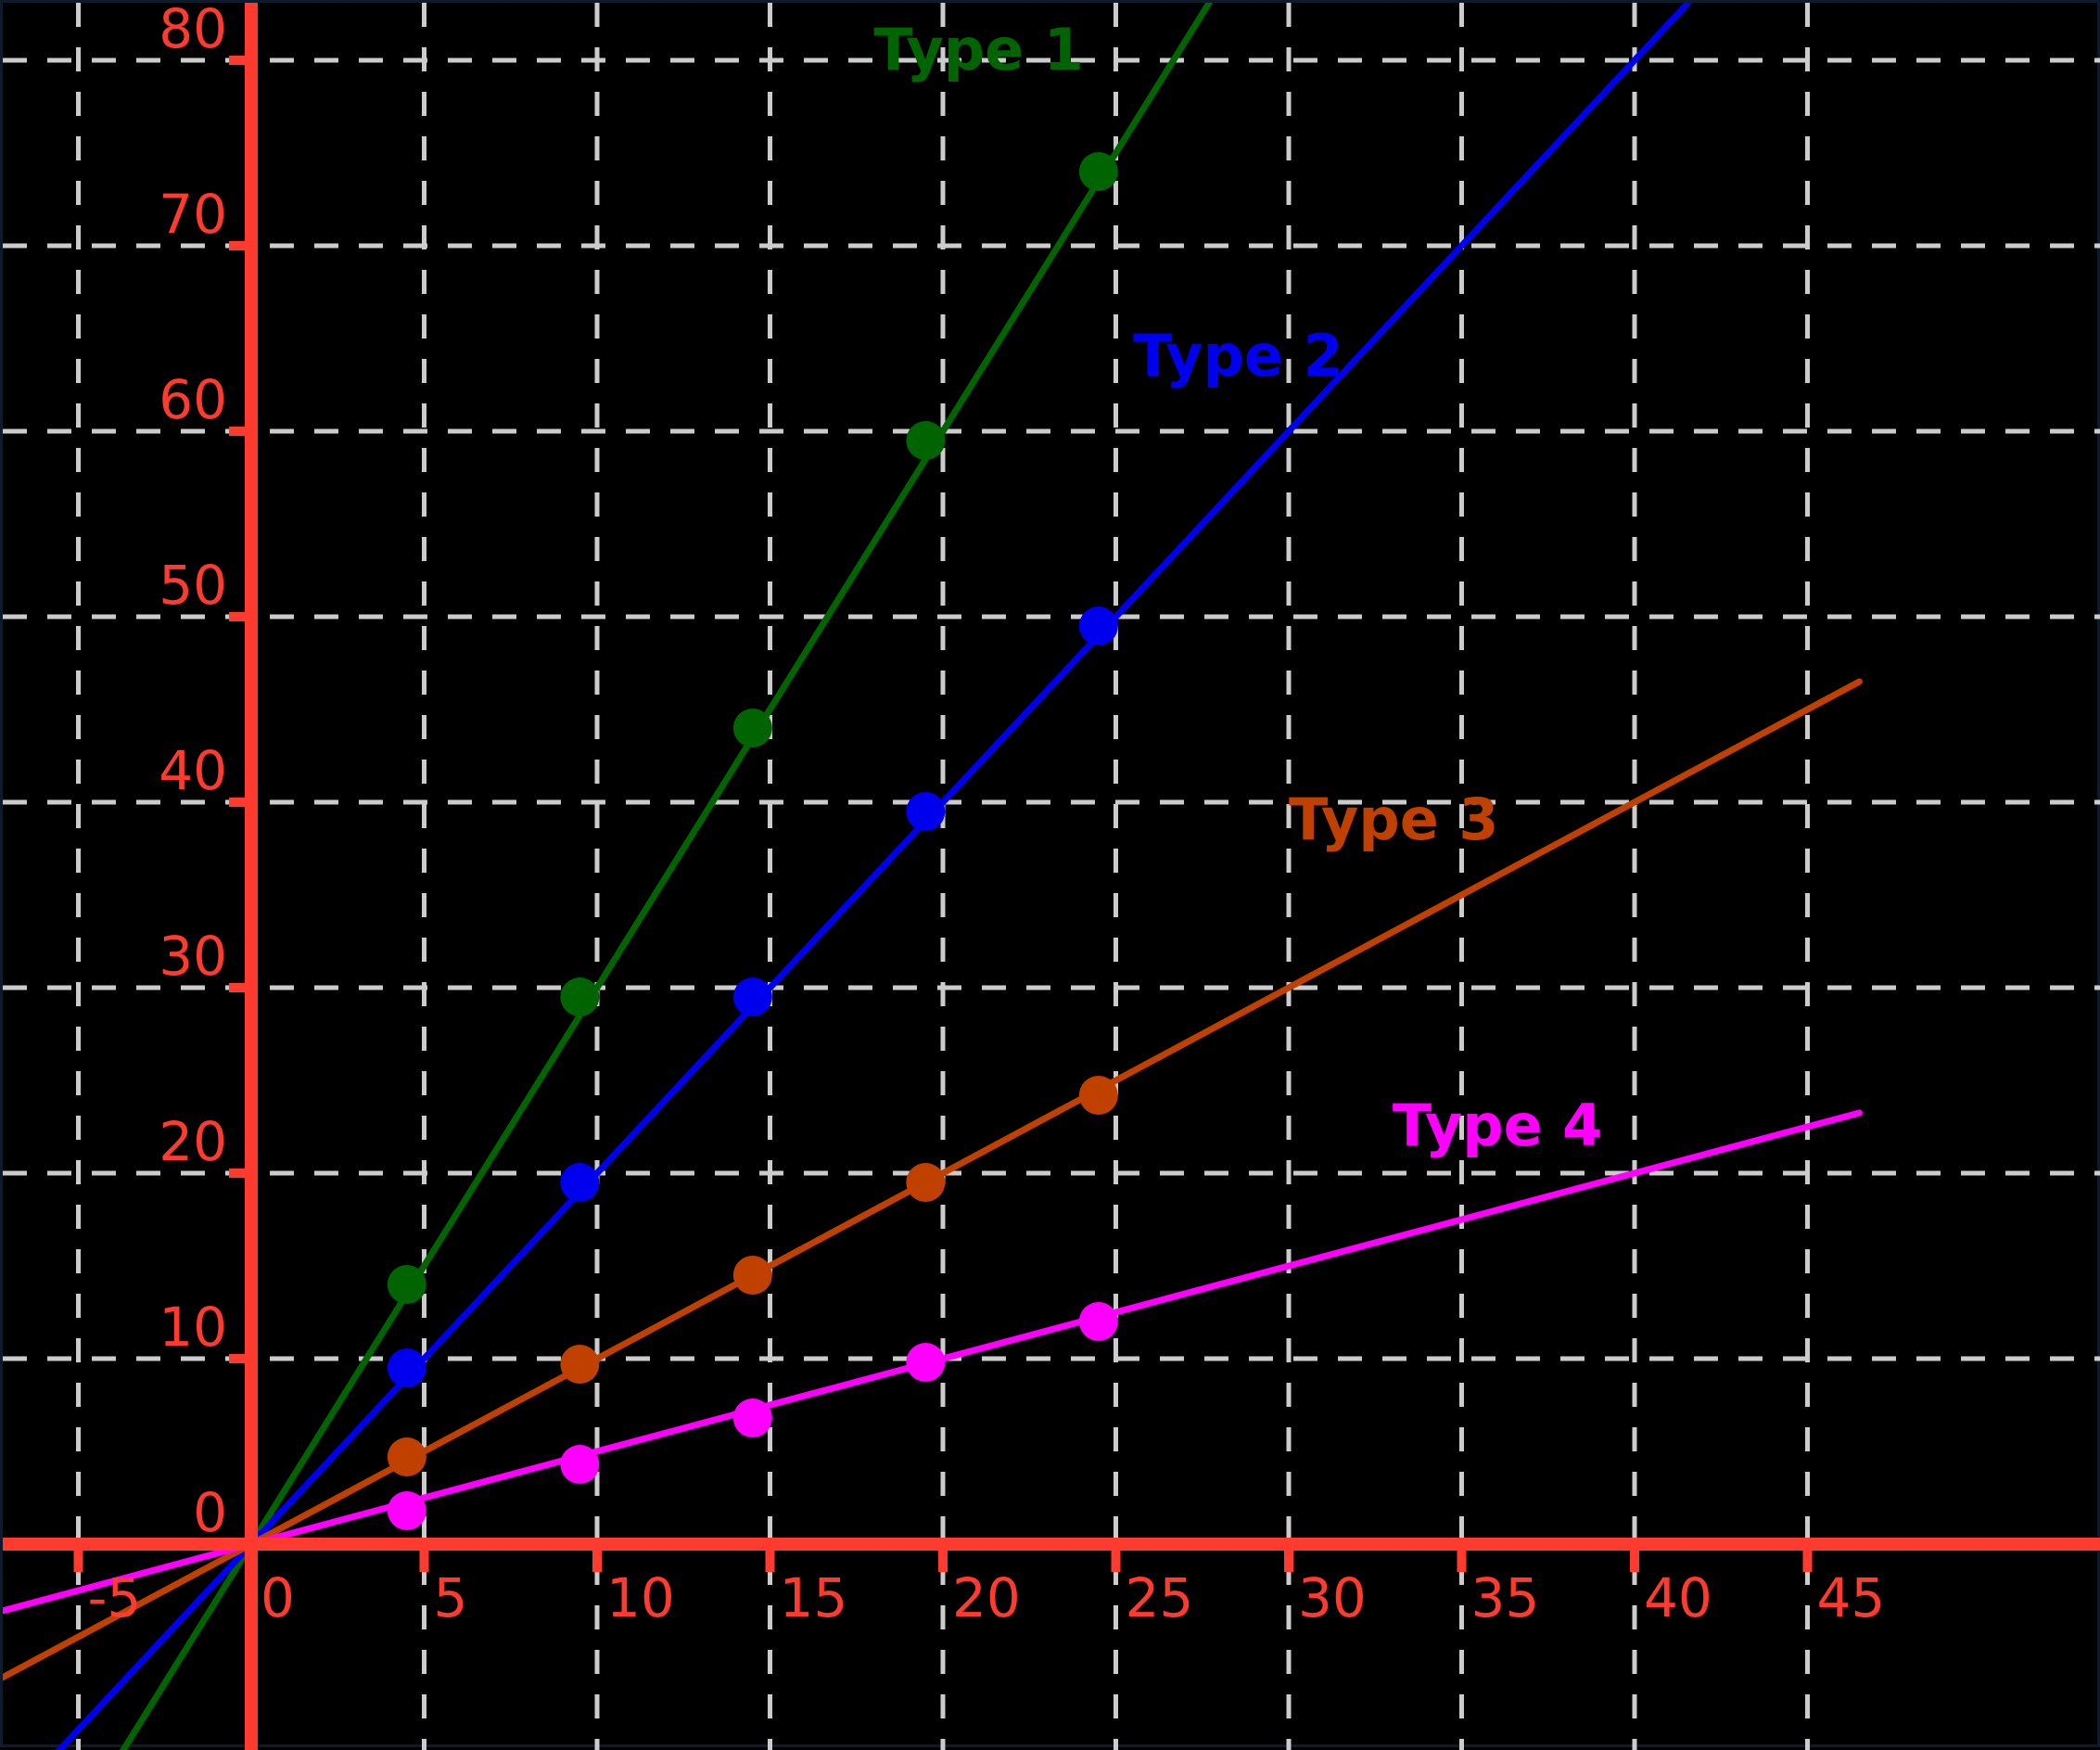 The width and height of the screenshot is (2100, 1750). Describe the element at coordinates (278, 1597) in the screenshot. I see `x-tick-label: 0` at that location.